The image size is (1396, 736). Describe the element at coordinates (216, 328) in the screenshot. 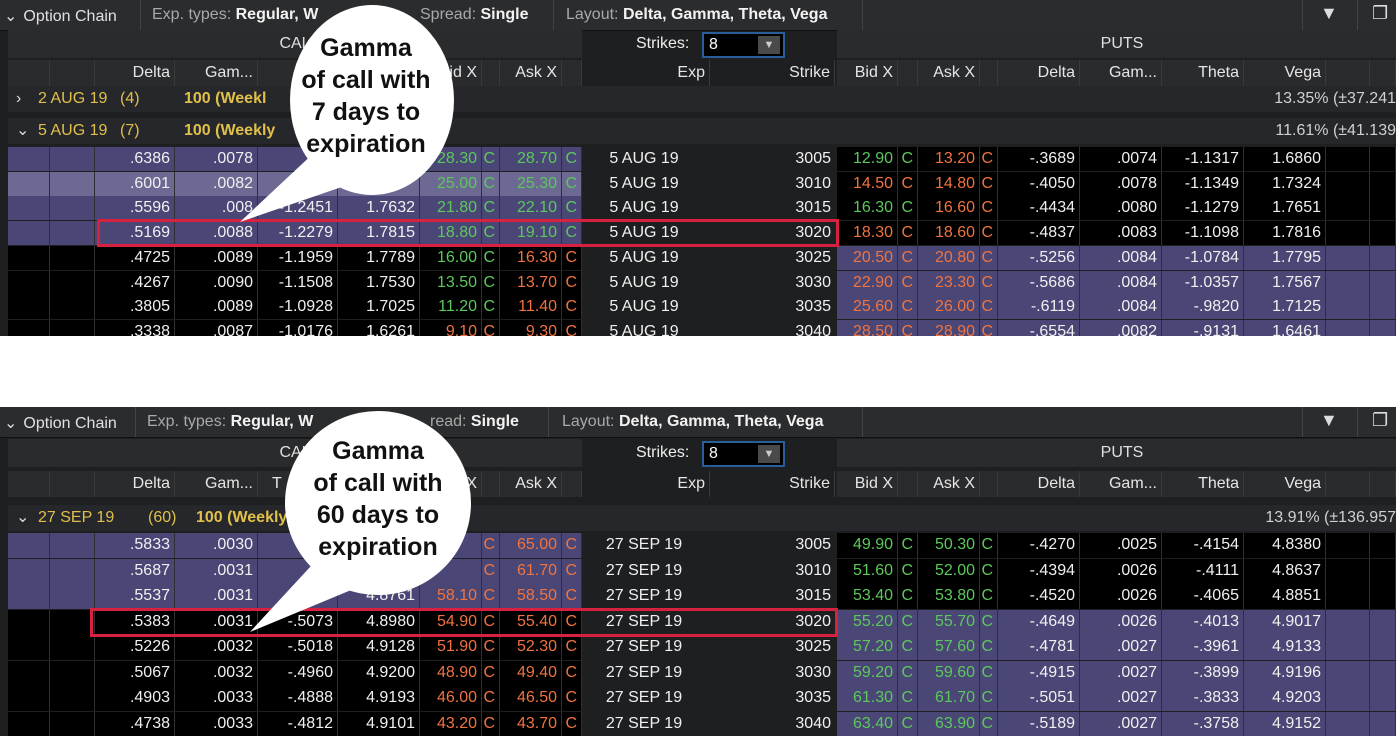

I see `call-cell: .0087` at that location.